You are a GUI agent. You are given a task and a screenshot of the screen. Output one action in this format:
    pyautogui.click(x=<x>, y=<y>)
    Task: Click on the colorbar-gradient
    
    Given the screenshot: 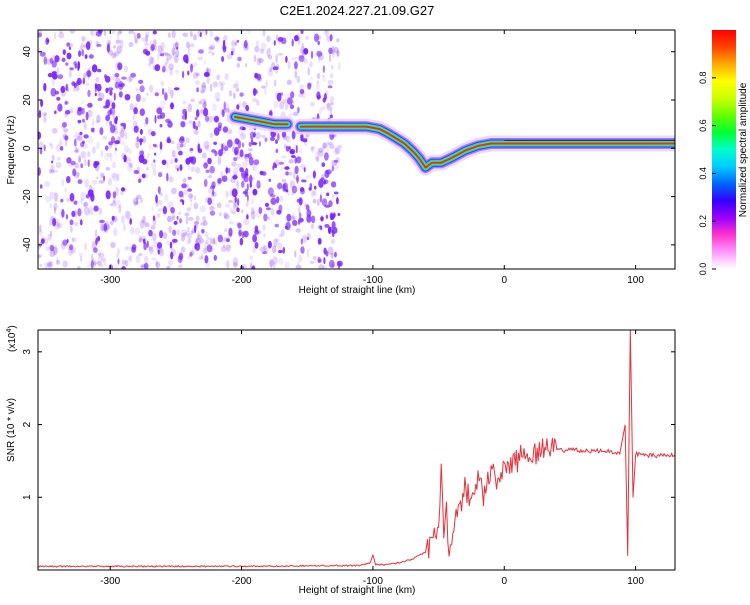 What is the action you would take?
    pyautogui.click(x=724, y=149)
    